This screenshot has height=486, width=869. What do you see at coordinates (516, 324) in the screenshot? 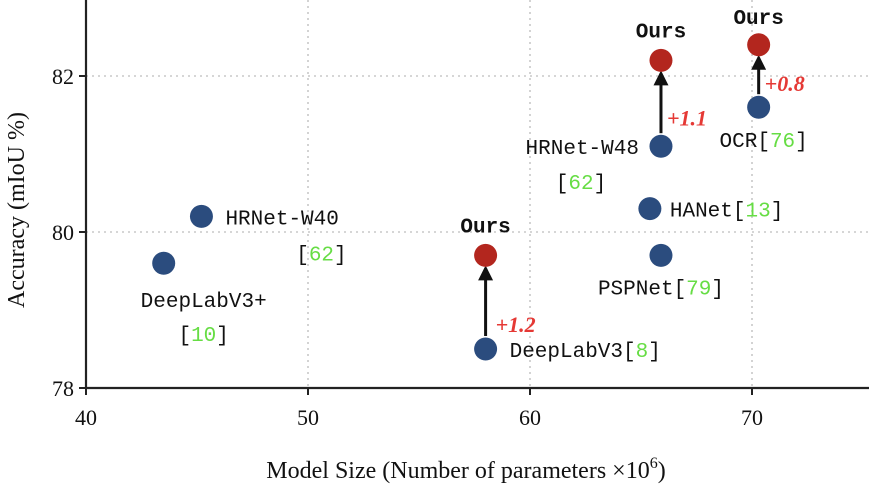
I see `gain-label-0: +1.2` at bounding box center [516, 324].